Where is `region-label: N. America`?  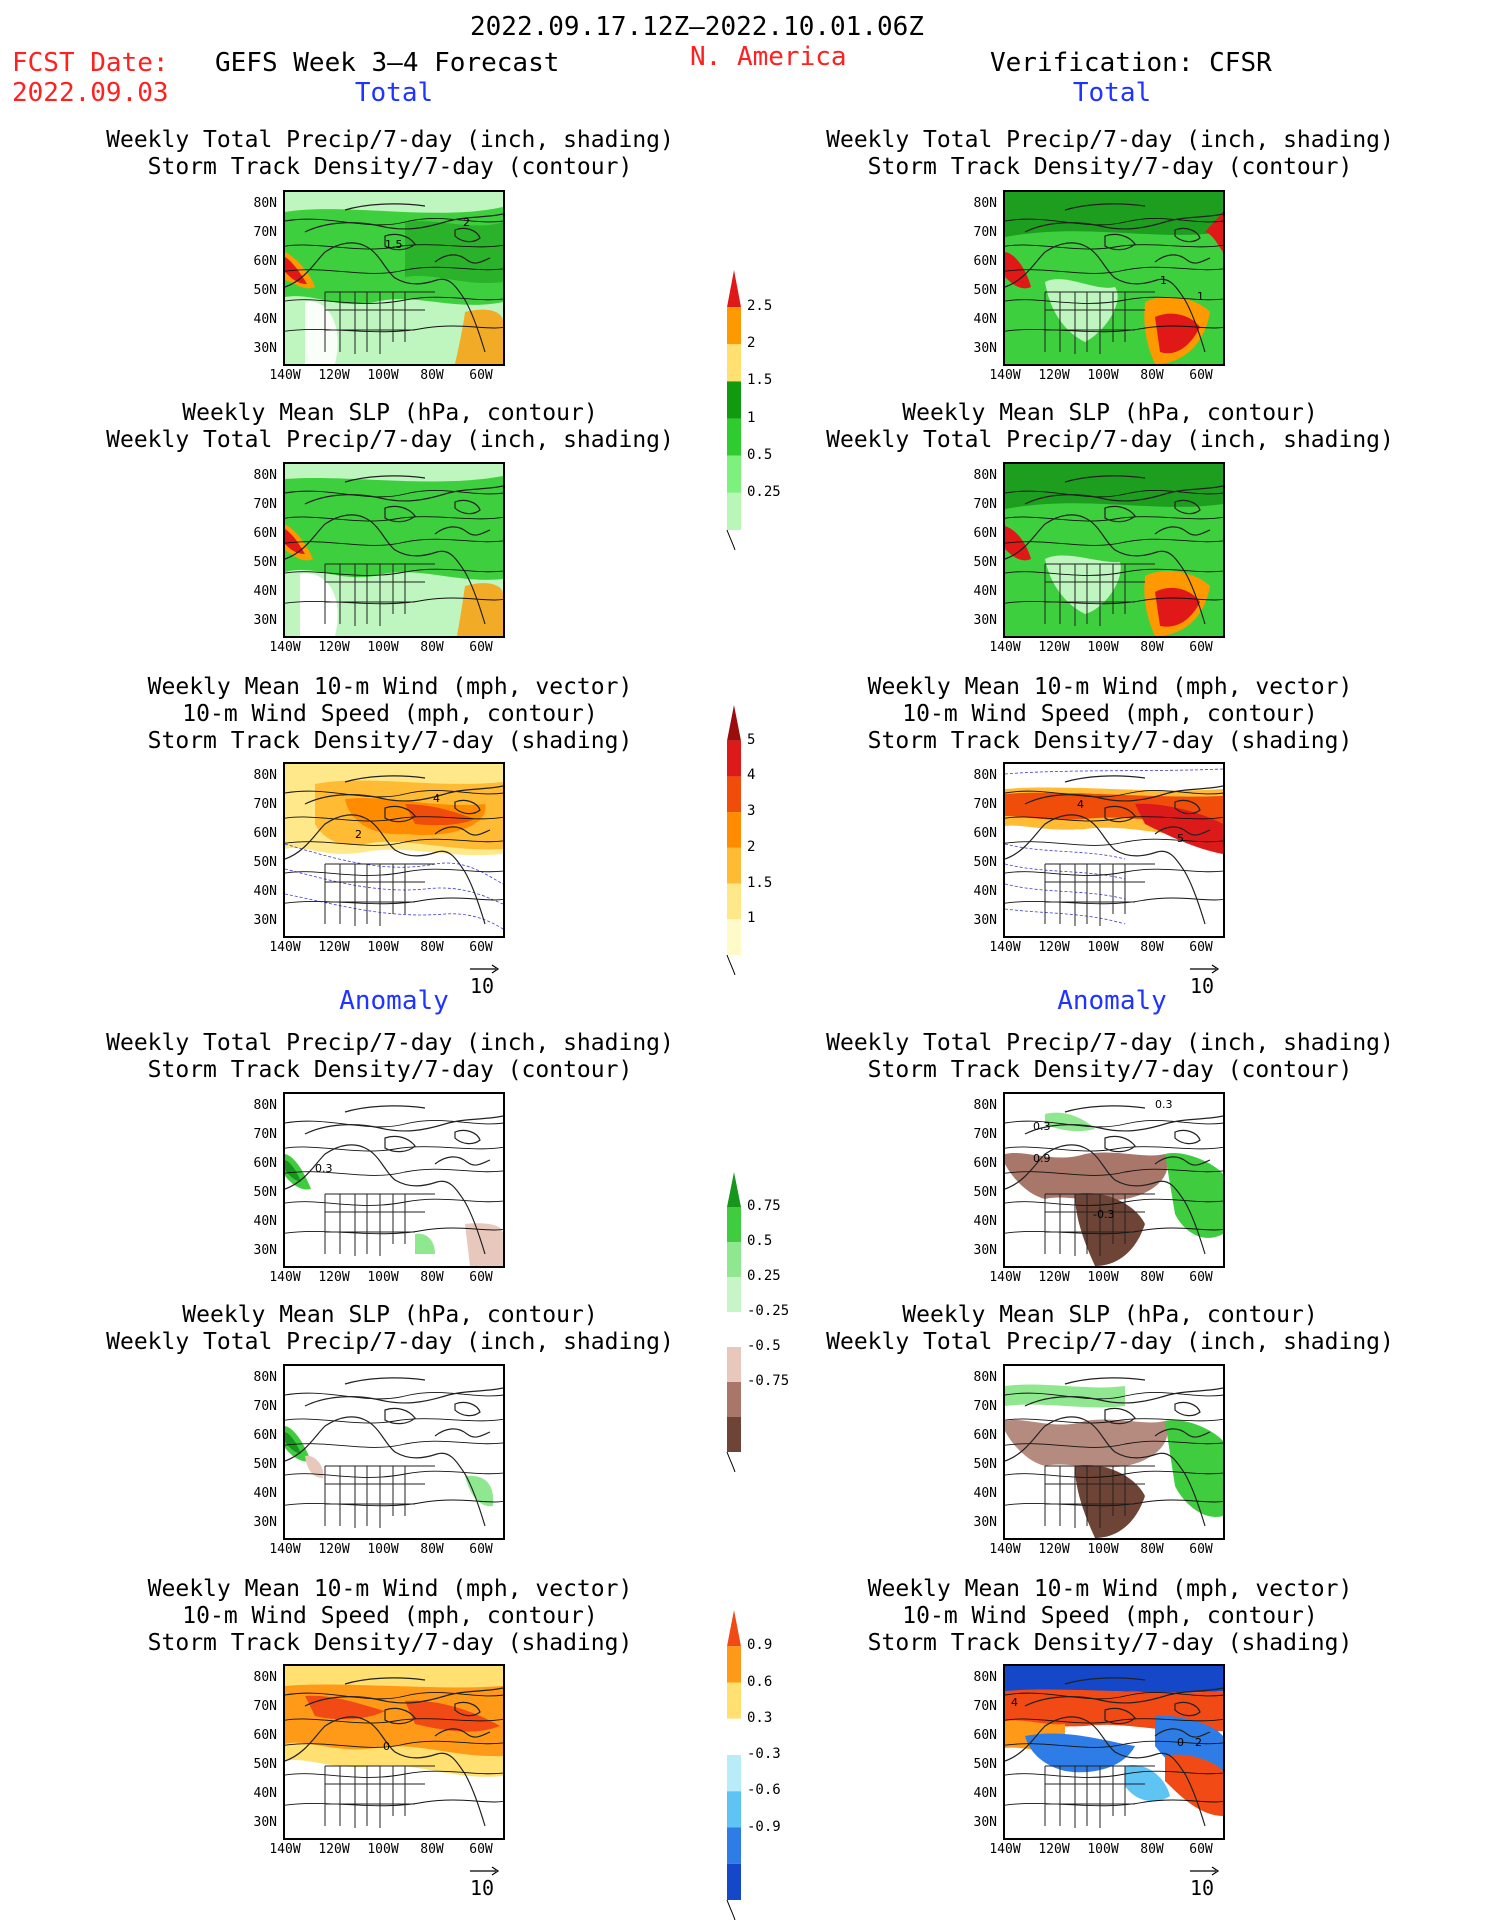
region-label: N. America is located at coordinates (768, 57).